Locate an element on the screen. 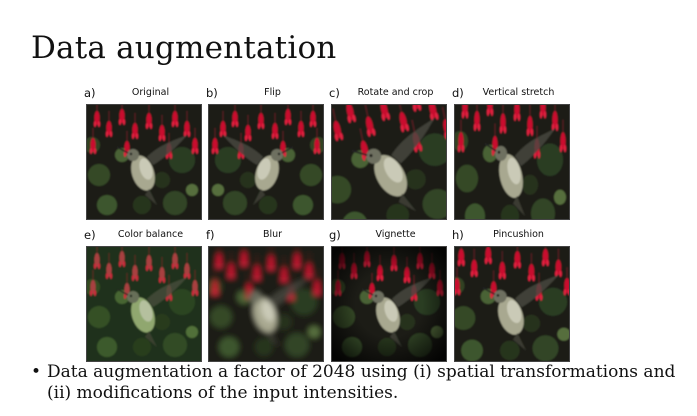  panel-label: Rotate and crop is located at coordinates (395, 92).